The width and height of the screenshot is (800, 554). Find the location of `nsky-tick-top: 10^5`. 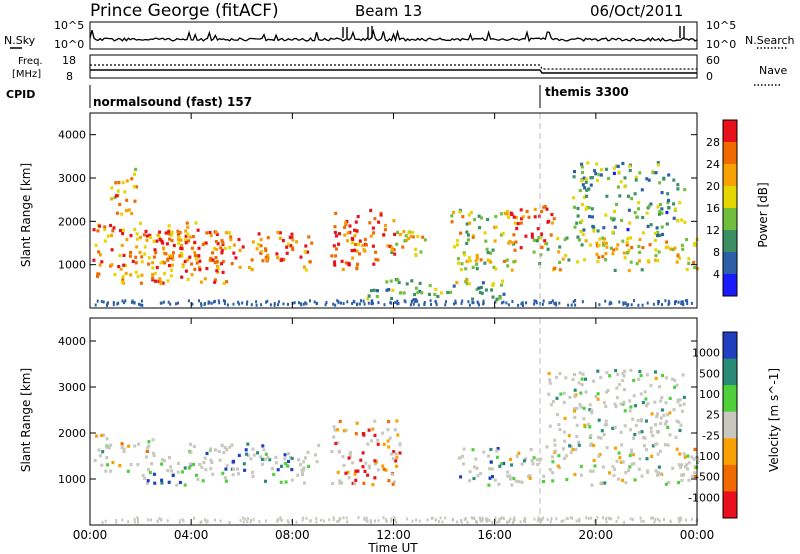

nsky-tick-top: 10^5 is located at coordinates (69, 25).